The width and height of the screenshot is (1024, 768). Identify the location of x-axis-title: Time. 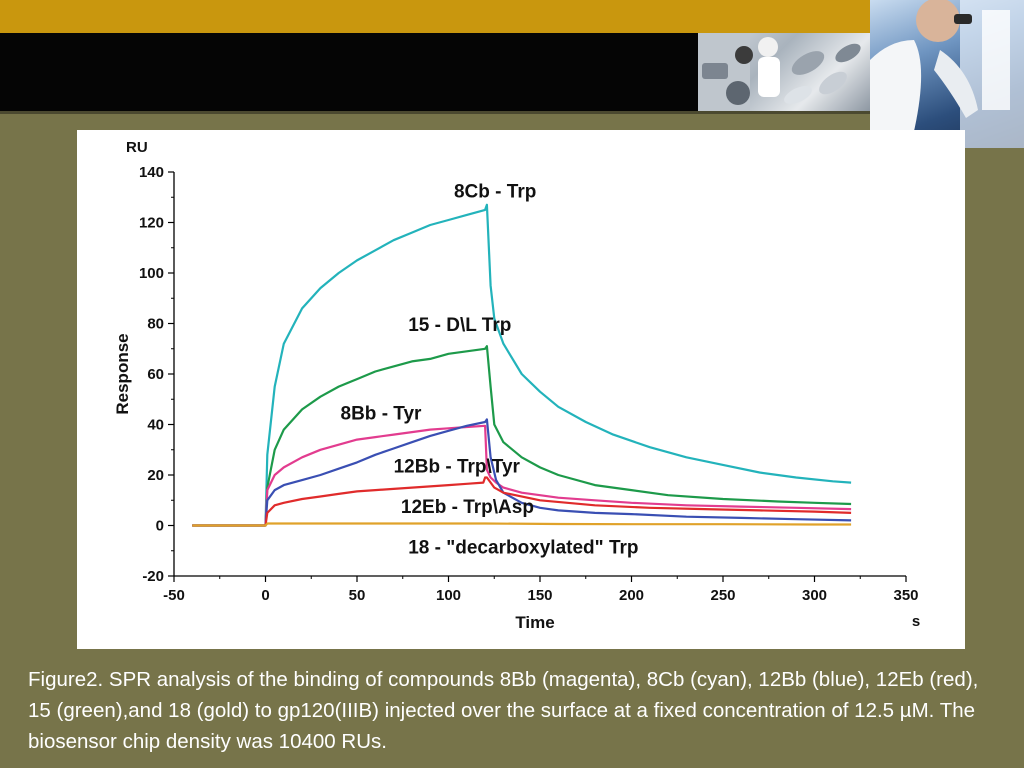
(534, 622).